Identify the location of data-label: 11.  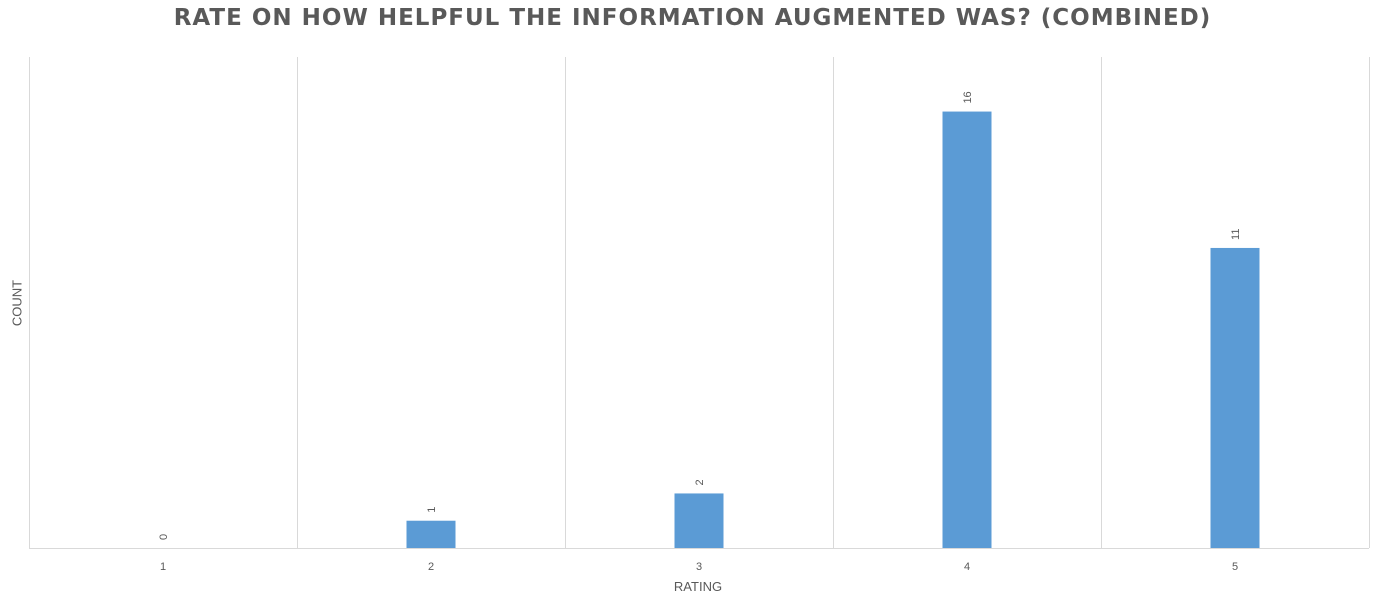
(1236, 234).